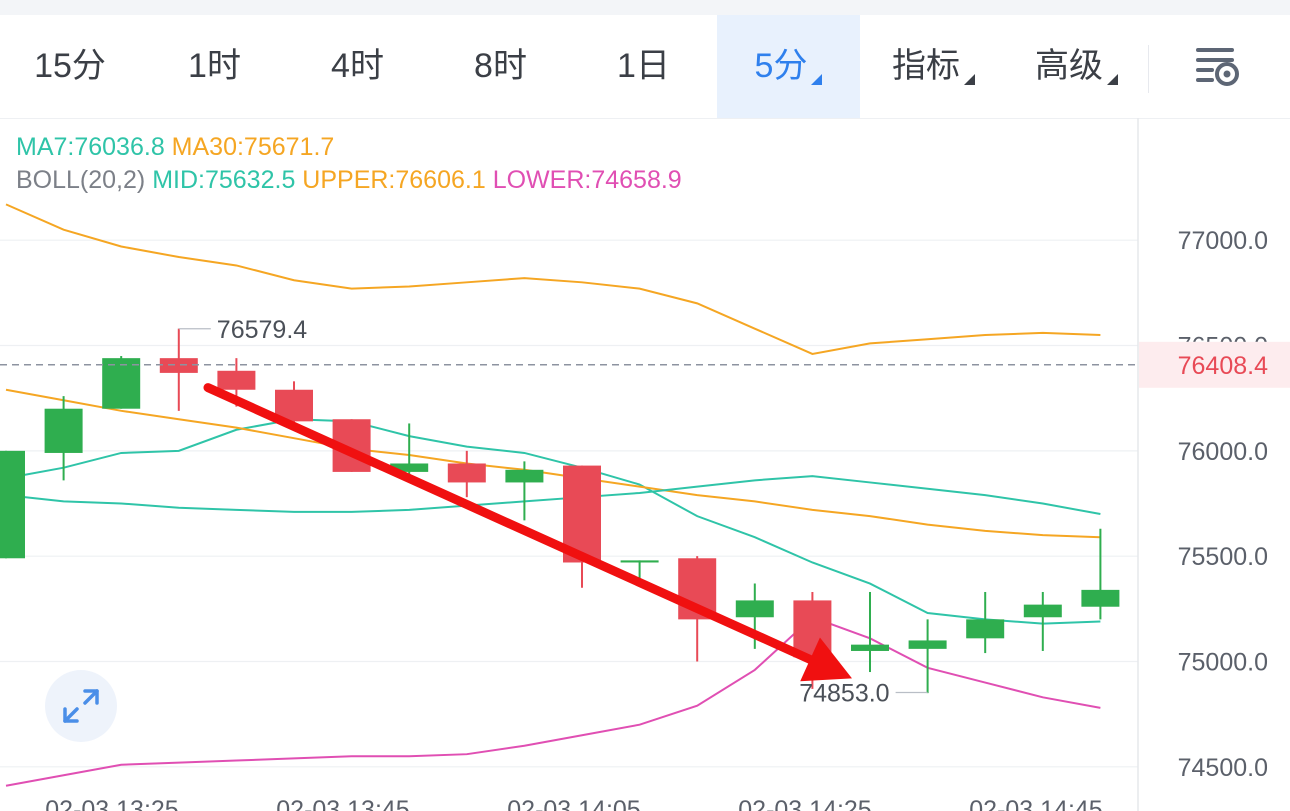  What do you see at coordinates (1223, 452) in the screenshot?
I see `price-tick-label: 76000.0` at bounding box center [1223, 452].